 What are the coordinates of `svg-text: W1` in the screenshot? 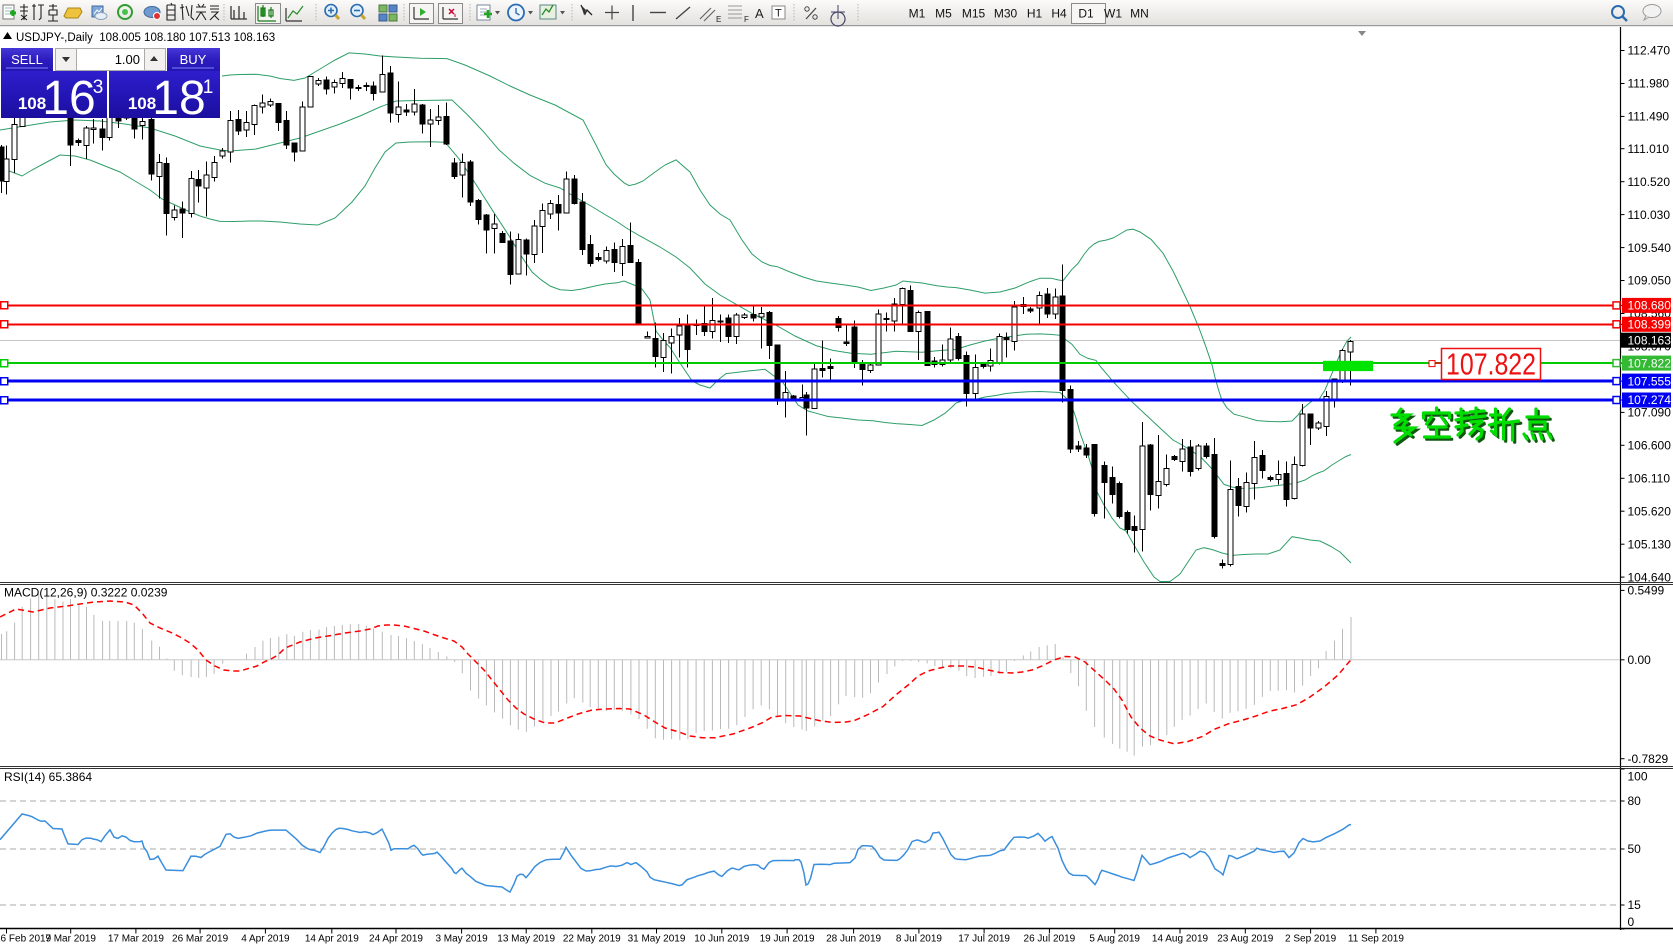 It's located at (1113, 14).